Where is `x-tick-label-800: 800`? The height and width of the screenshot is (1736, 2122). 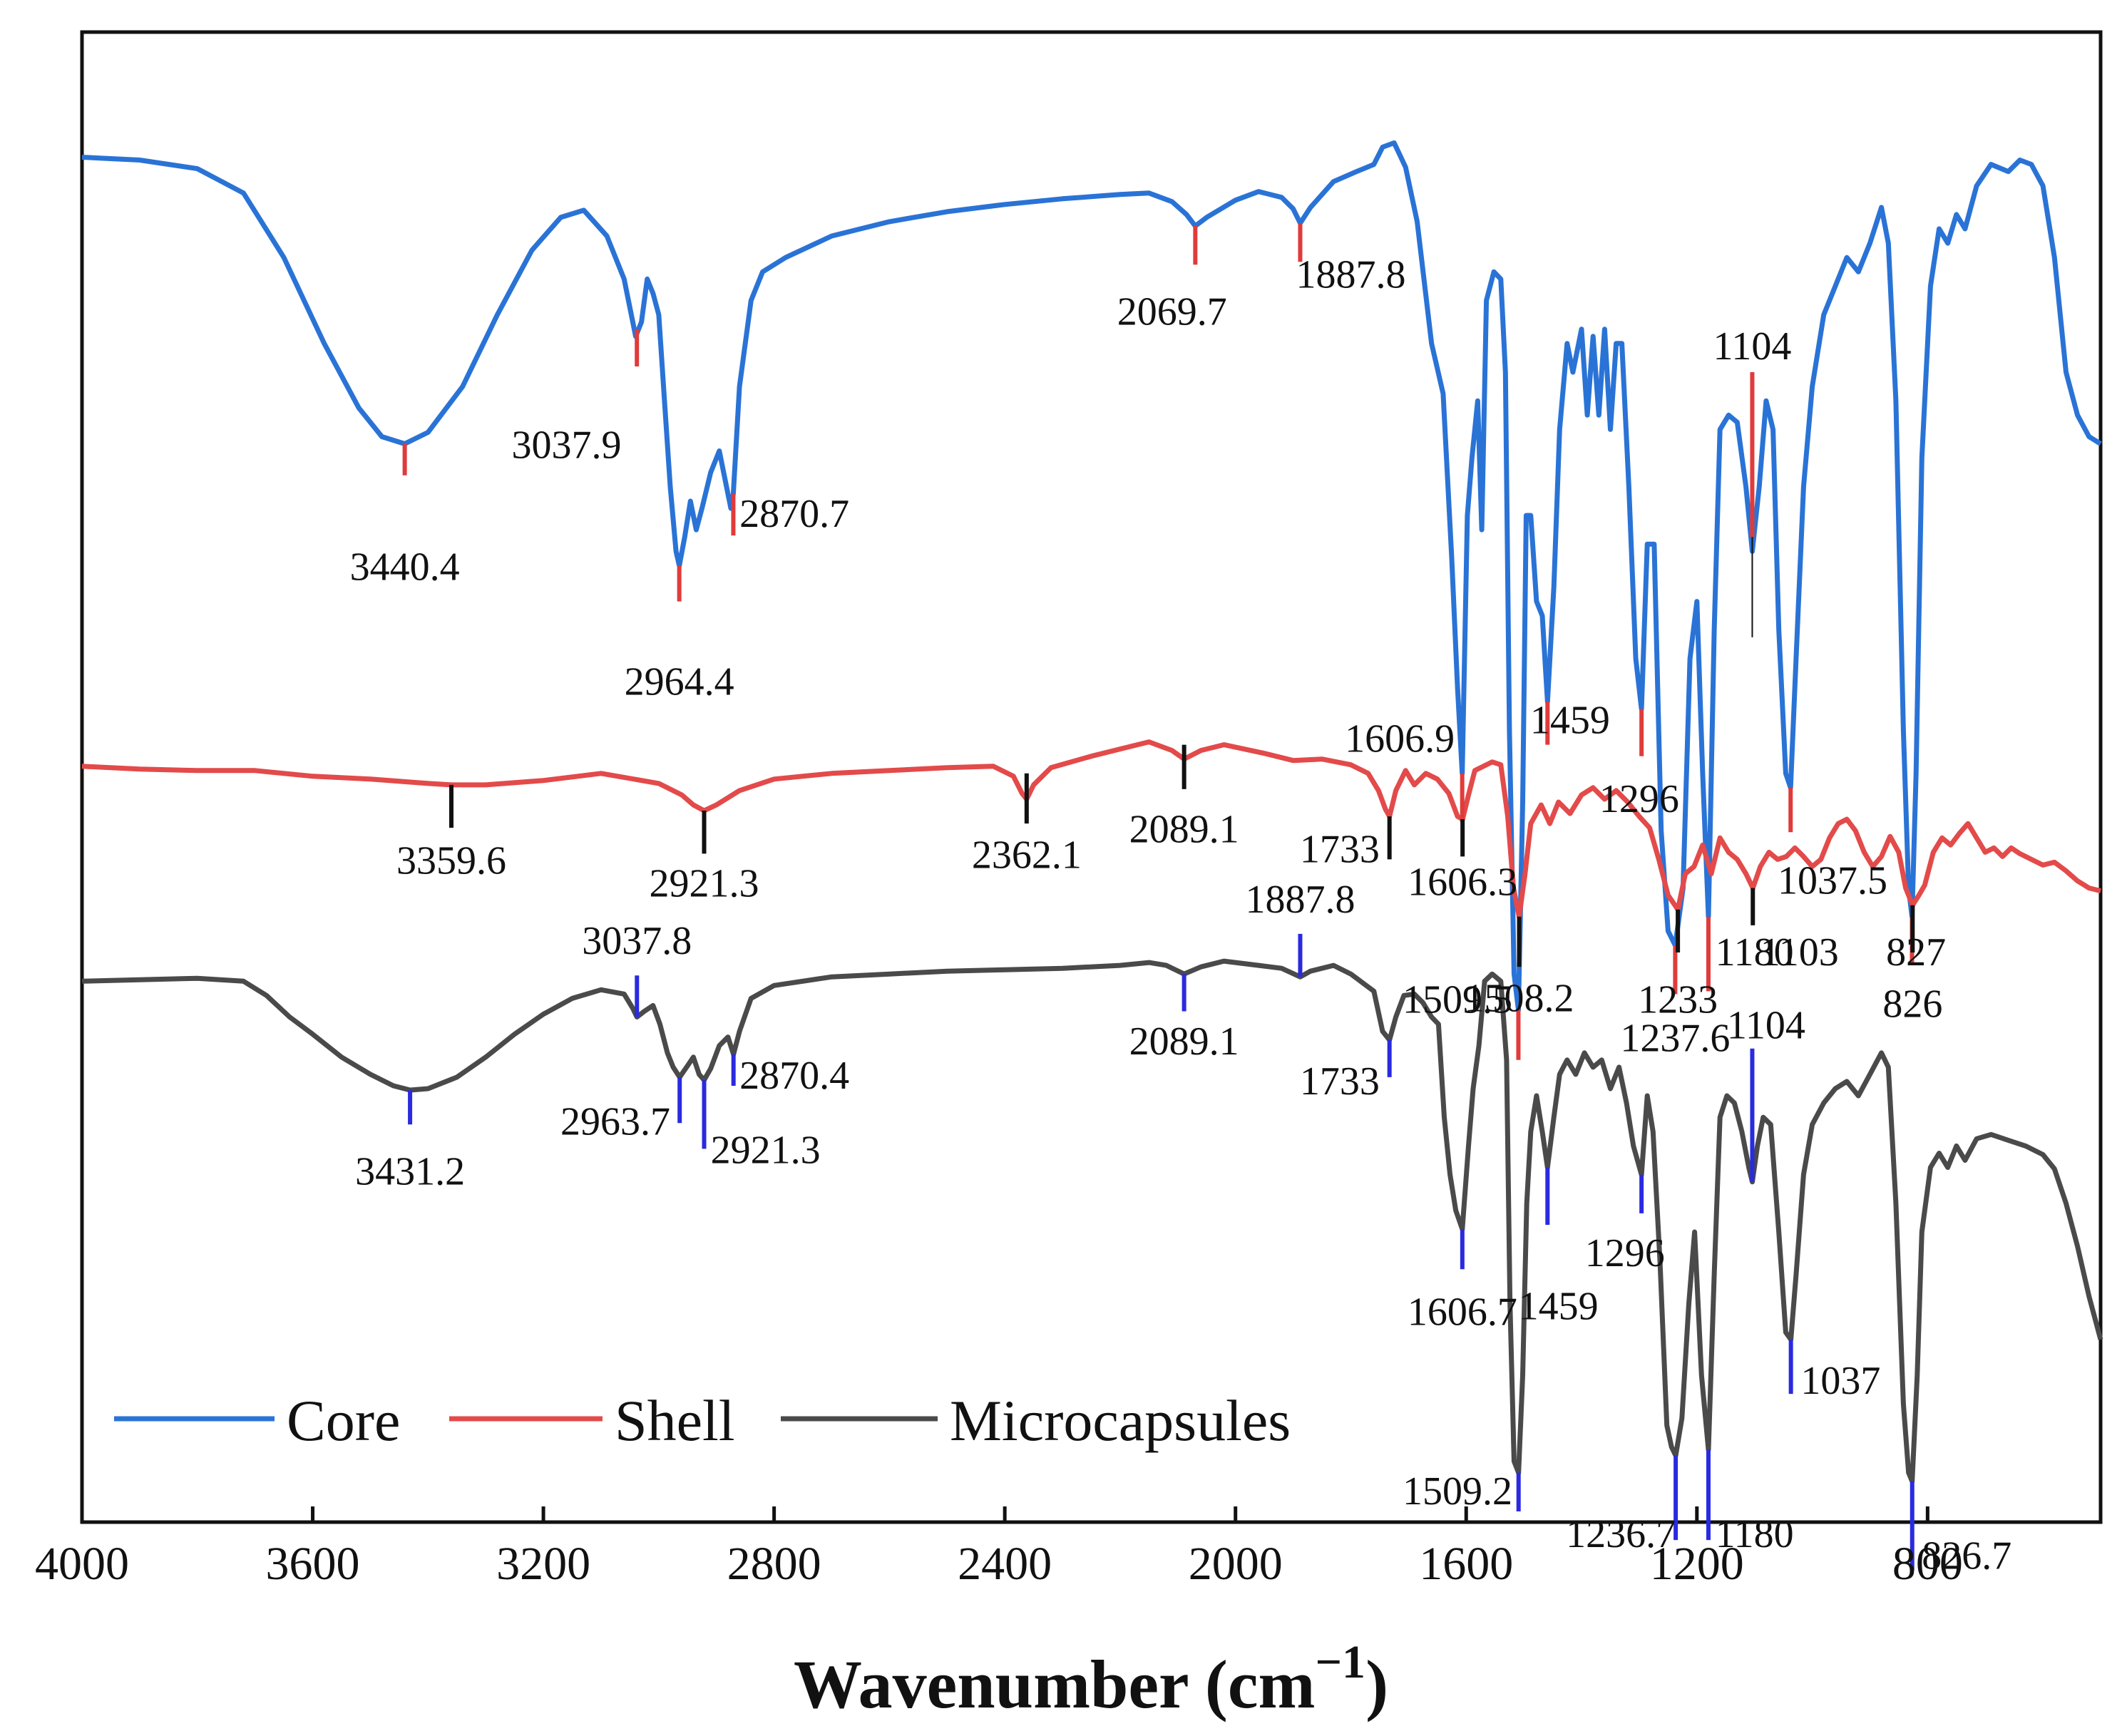 x-tick-label-800: 800 is located at coordinates (1927, 1564).